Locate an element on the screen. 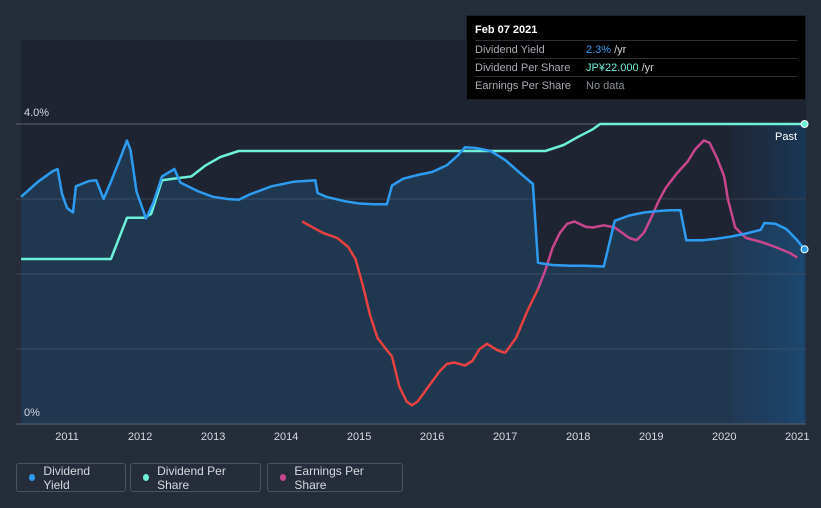 This screenshot has height=508, width=821. tooltip-row: Dividend Yield 2.3%/yr is located at coordinates (636, 49).